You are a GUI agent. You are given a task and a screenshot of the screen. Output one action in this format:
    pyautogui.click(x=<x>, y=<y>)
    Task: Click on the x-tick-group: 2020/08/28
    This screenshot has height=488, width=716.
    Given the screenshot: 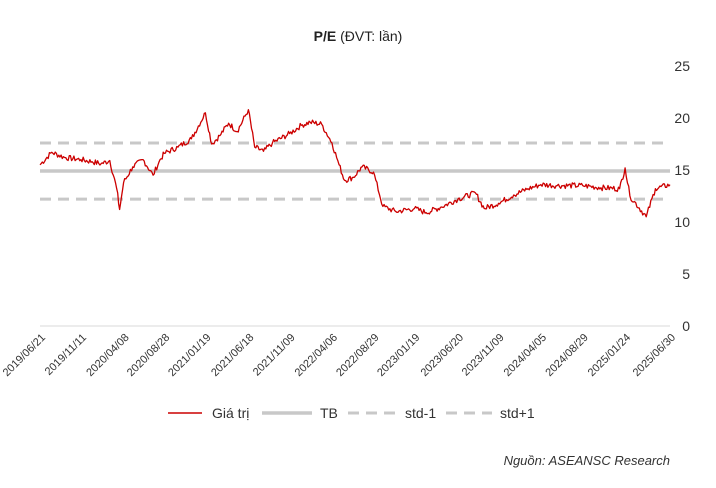 What is the action you would take?
    pyautogui.click(x=148, y=355)
    